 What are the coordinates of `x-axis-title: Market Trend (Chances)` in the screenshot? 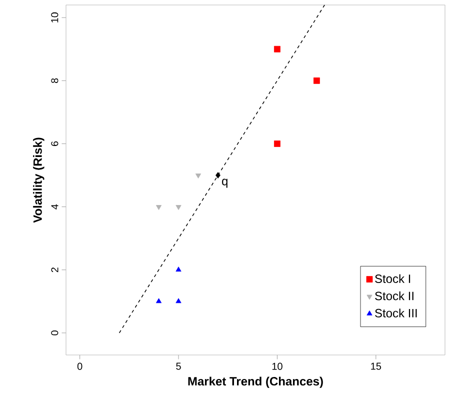 It's located at (255, 382).